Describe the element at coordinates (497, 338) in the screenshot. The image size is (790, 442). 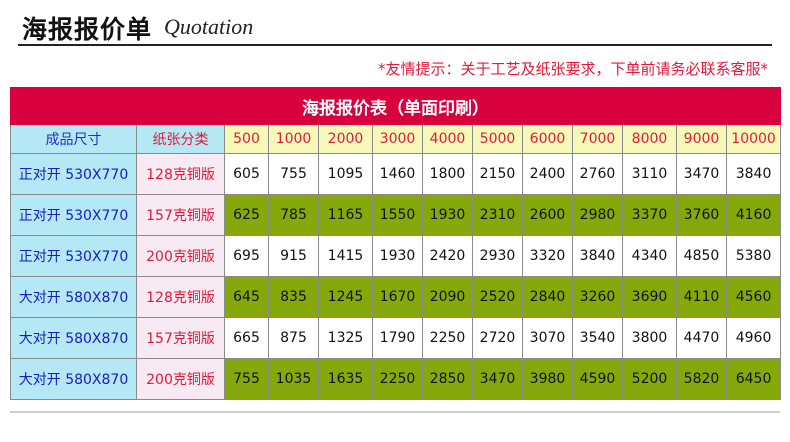
I see `cell-price: 2720` at that location.